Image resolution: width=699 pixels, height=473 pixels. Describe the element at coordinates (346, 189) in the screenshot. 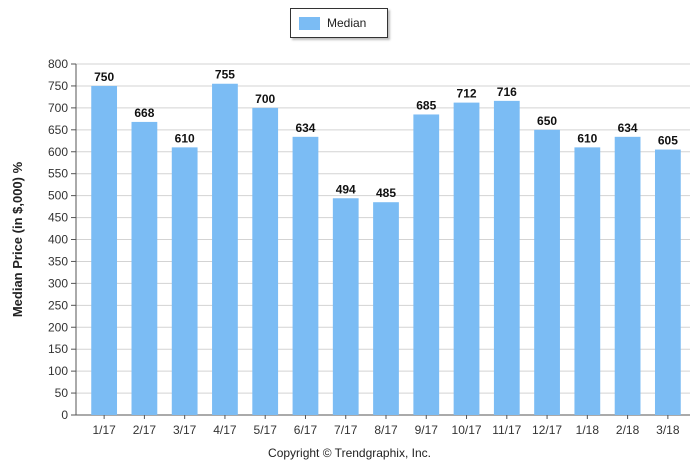

I see `data-label: 494` at that location.